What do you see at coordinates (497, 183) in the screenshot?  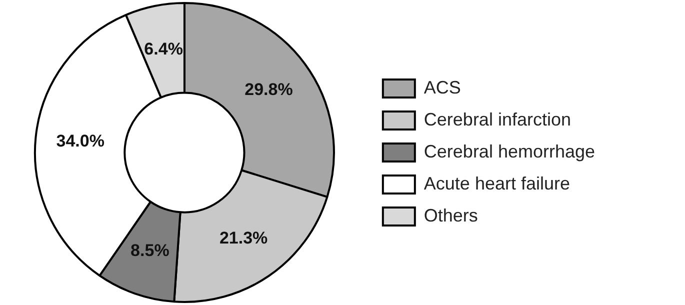 I see `legend-label: Acute heart failure` at bounding box center [497, 183].